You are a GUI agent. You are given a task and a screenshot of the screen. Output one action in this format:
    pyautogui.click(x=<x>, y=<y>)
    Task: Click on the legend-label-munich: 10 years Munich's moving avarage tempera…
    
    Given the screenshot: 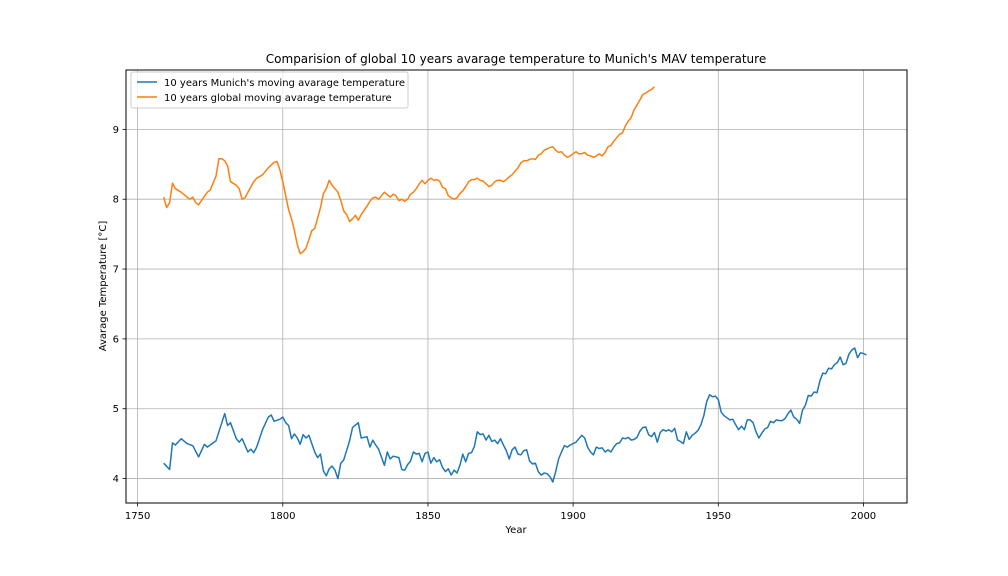 What is the action you would take?
    pyautogui.click(x=284, y=83)
    